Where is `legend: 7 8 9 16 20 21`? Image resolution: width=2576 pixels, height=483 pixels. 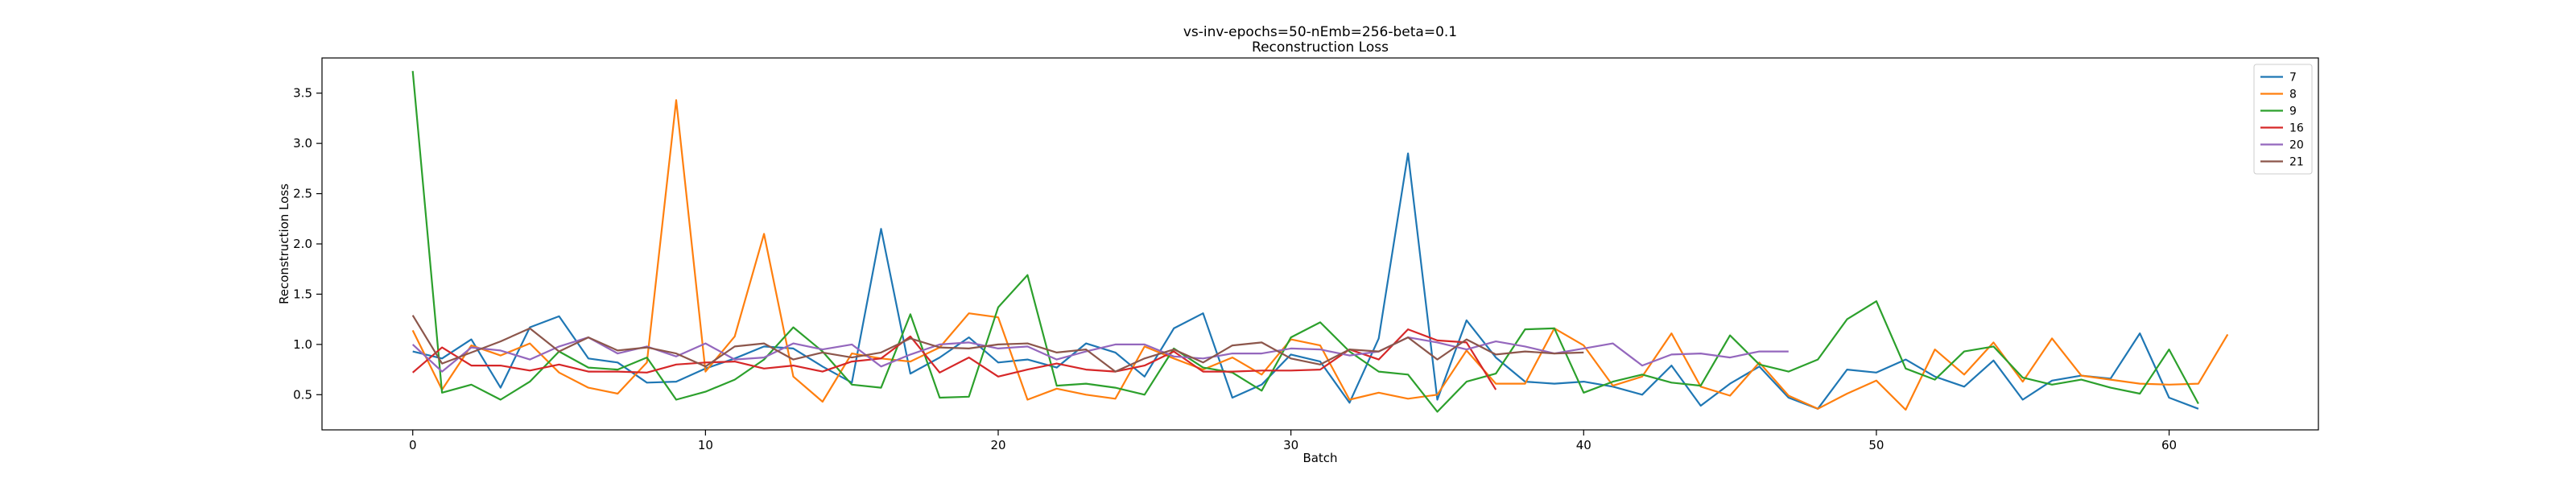
legend: 7 8 9 16 20 21 is located at coordinates (2283, 119).